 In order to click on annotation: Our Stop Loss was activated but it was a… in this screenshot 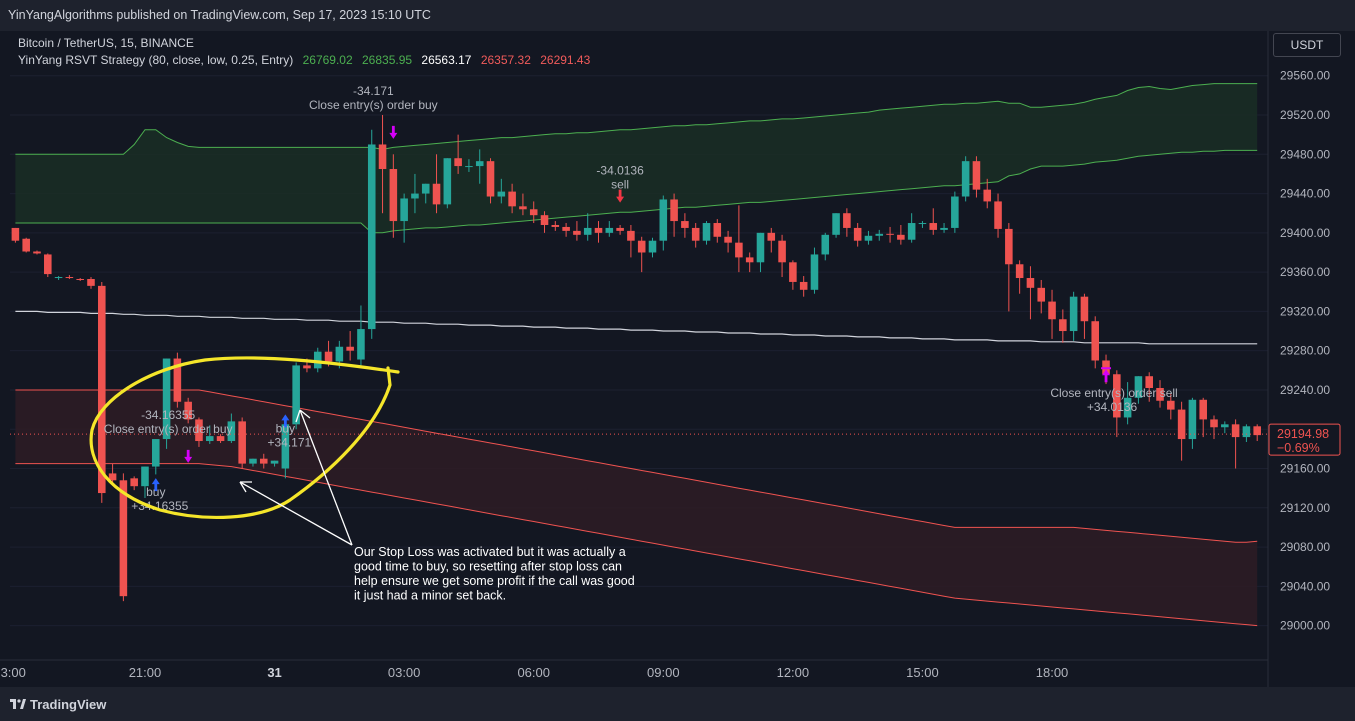, I will do `click(362, 479)`.